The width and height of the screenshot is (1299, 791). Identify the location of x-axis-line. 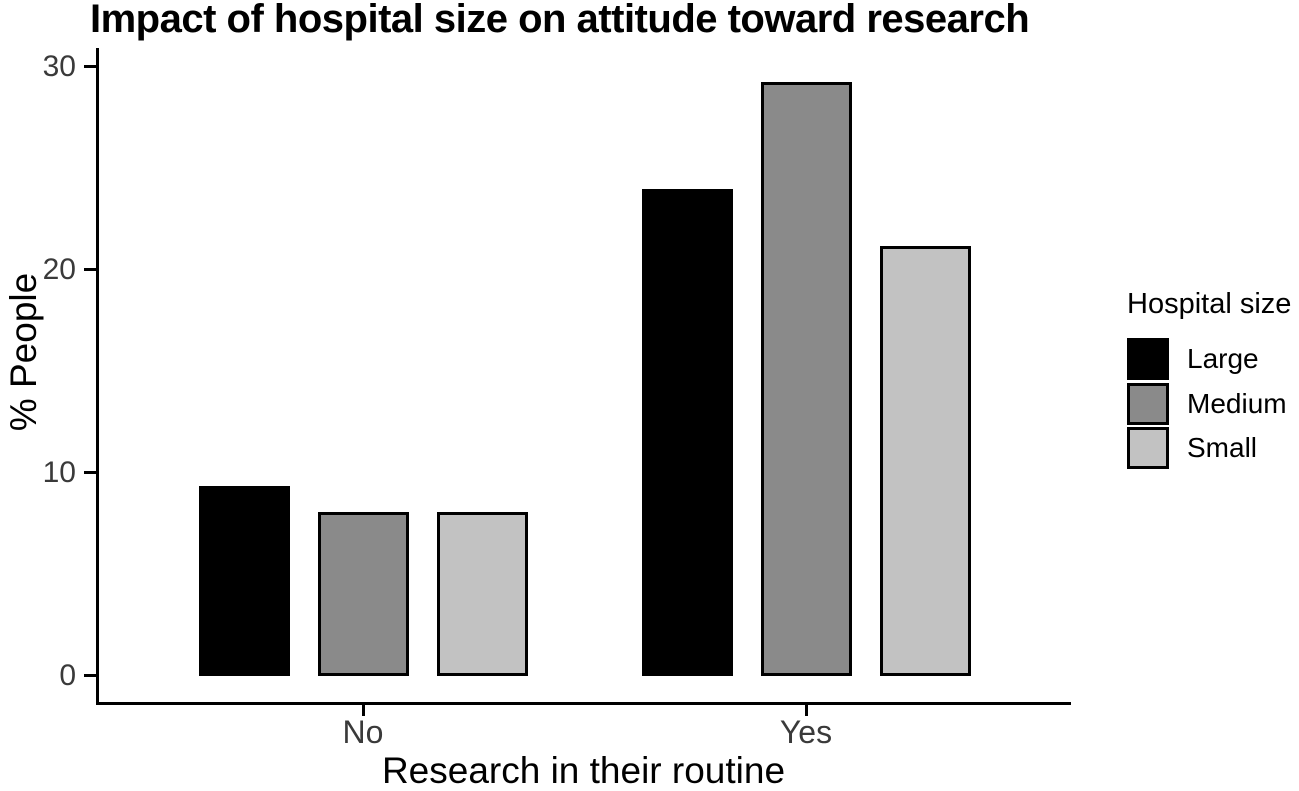
(583, 703).